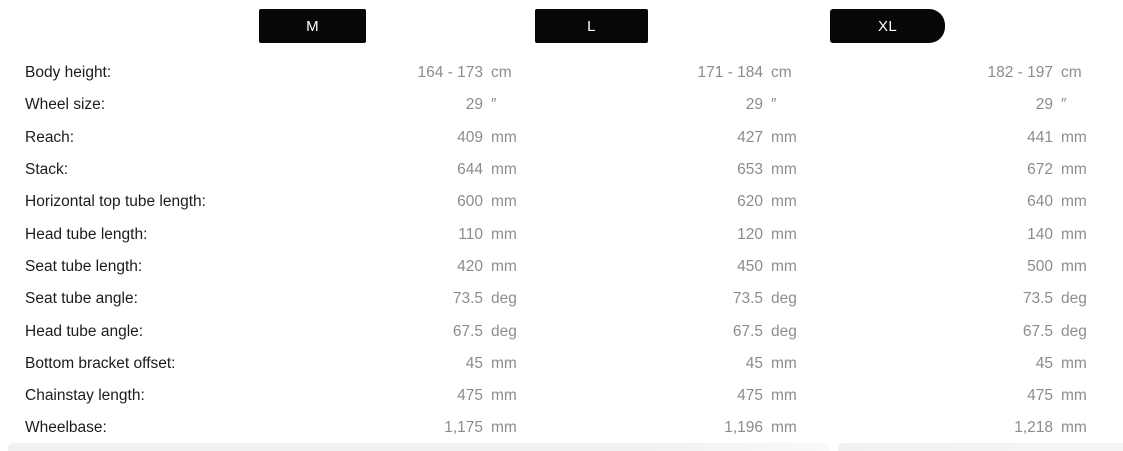 This screenshot has height=451, width=1123. What do you see at coordinates (1040, 137) in the screenshot?
I see `value-xl: 441` at bounding box center [1040, 137].